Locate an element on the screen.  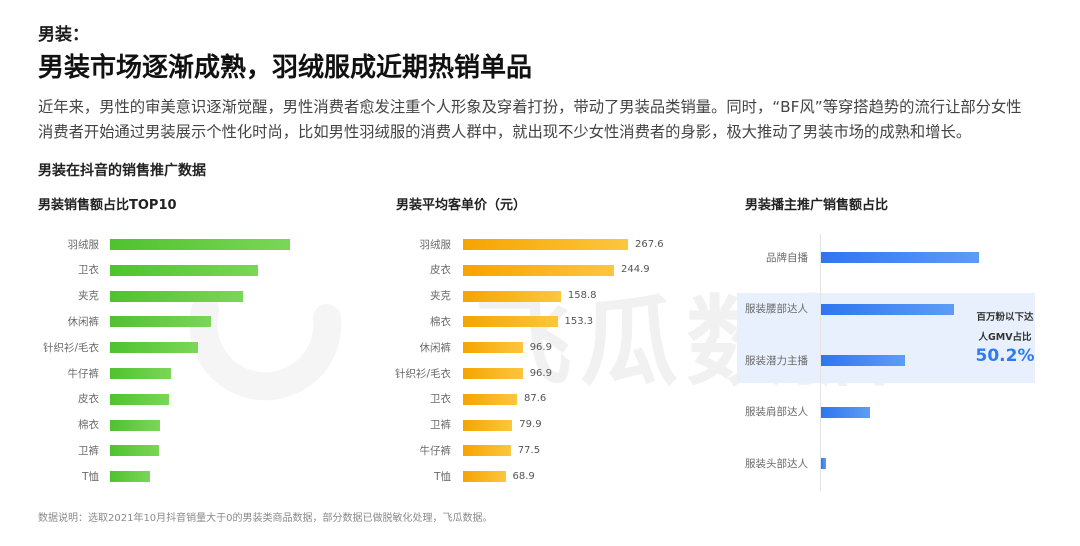
value-label: 68.9 is located at coordinates (523, 476).